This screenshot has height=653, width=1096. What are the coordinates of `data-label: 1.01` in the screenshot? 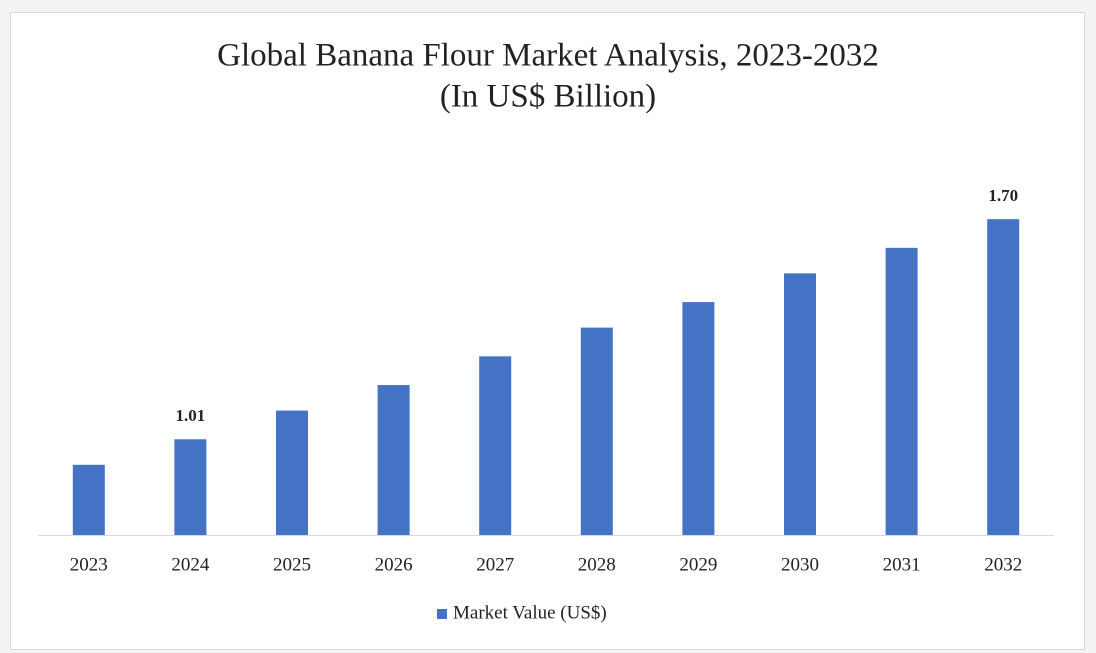 It's located at (191, 415).